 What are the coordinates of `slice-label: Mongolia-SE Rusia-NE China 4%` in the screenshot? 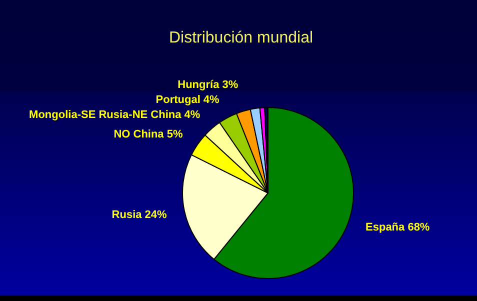 It's located at (114, 114).